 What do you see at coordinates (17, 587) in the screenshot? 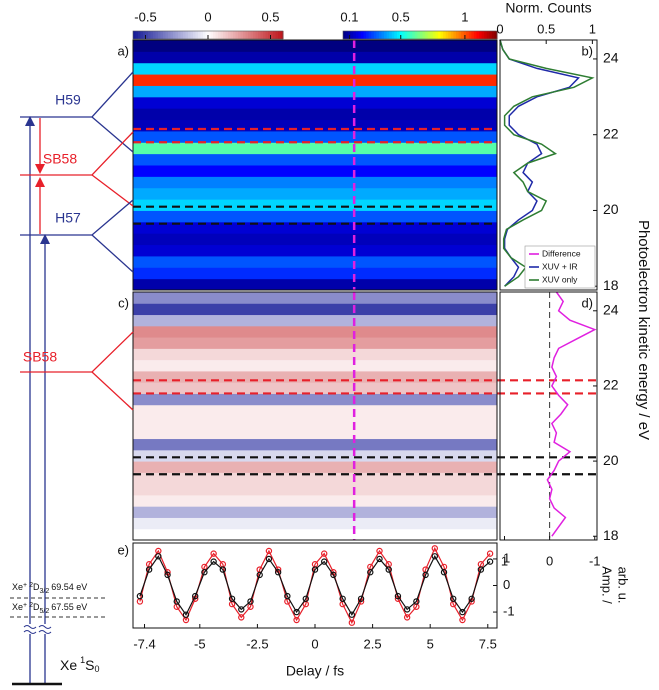
I see `element: Xe` at bounding box center [17, 587].